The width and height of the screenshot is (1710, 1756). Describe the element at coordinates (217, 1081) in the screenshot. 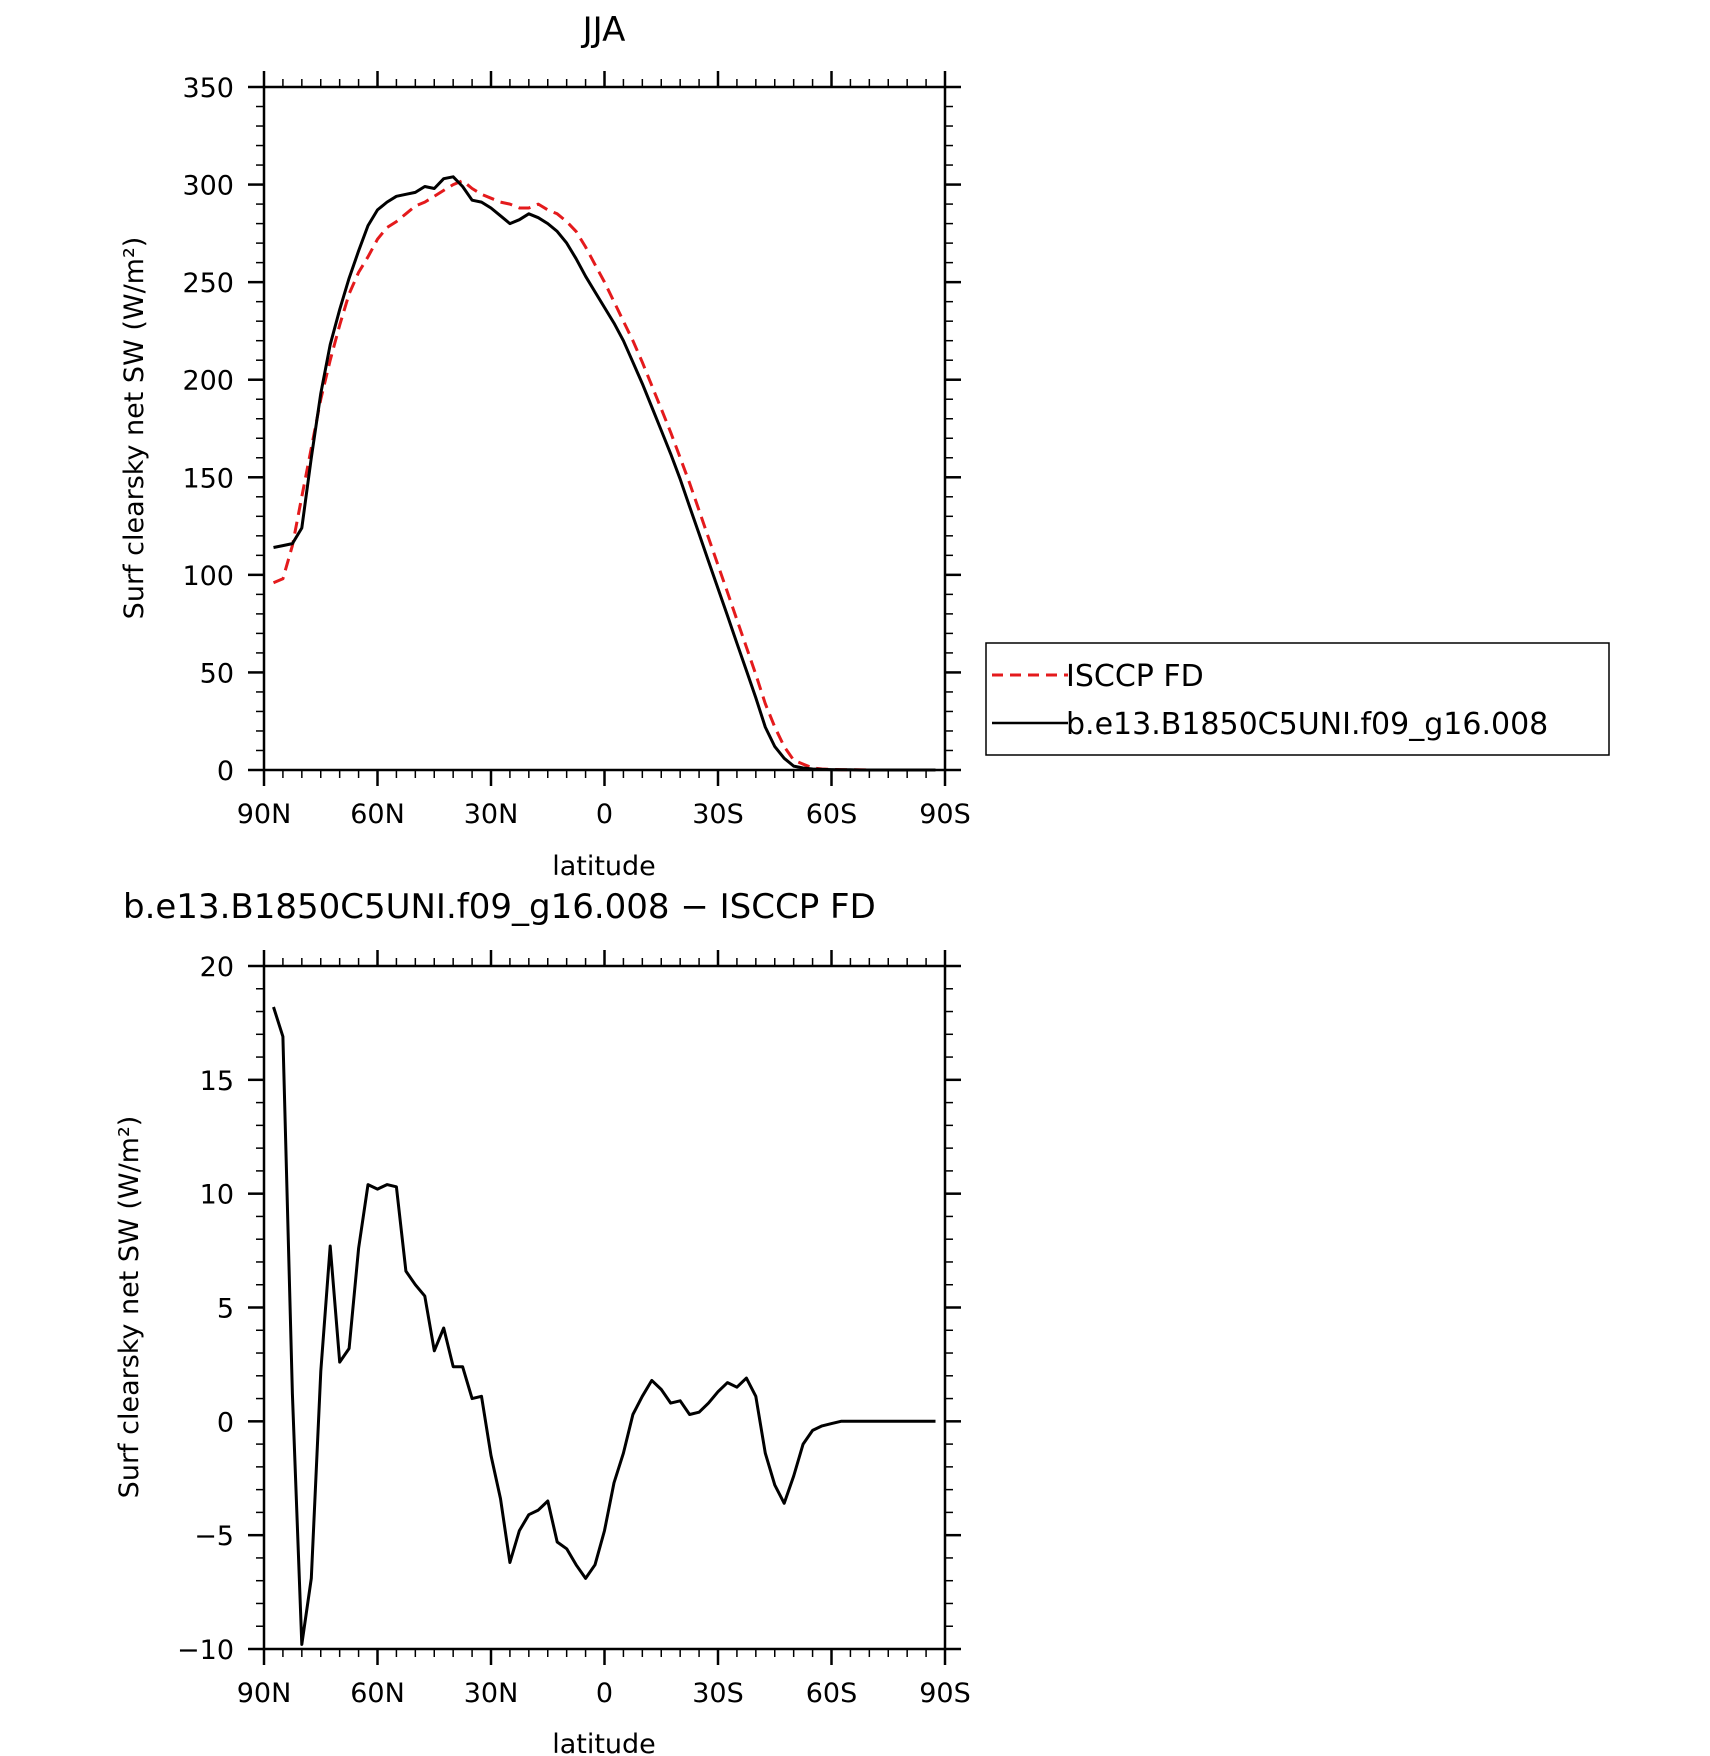

I see `y-tick-label: 15` at that location.